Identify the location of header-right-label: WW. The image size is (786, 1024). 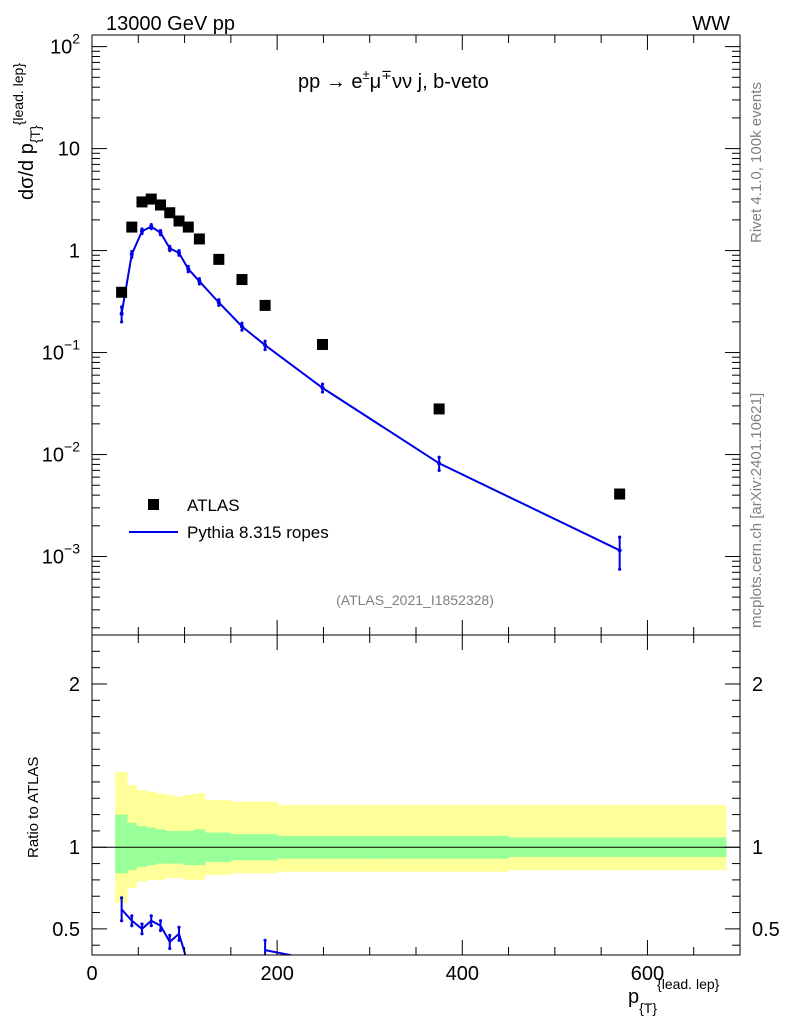
(711, 24).